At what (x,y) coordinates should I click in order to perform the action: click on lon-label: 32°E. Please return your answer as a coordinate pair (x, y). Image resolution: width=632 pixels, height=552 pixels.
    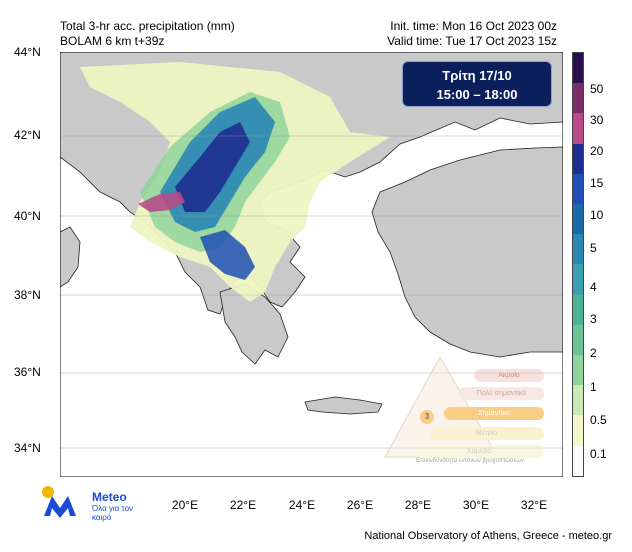
    Looking at the image, I should click on (534, 505).